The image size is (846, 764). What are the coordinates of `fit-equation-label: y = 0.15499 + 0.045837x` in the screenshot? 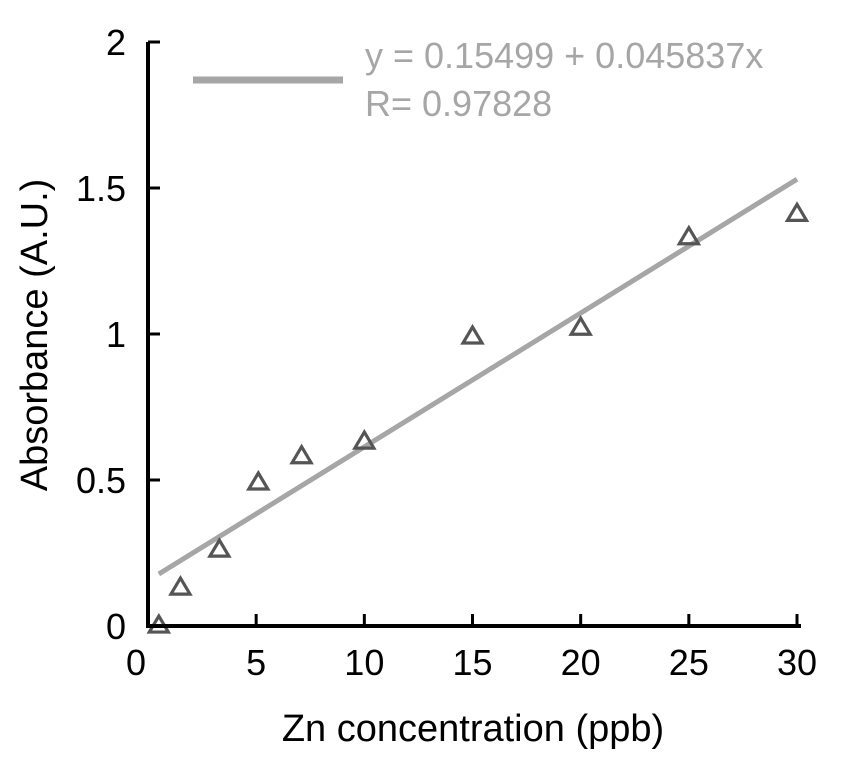 It's located at (564, 55).